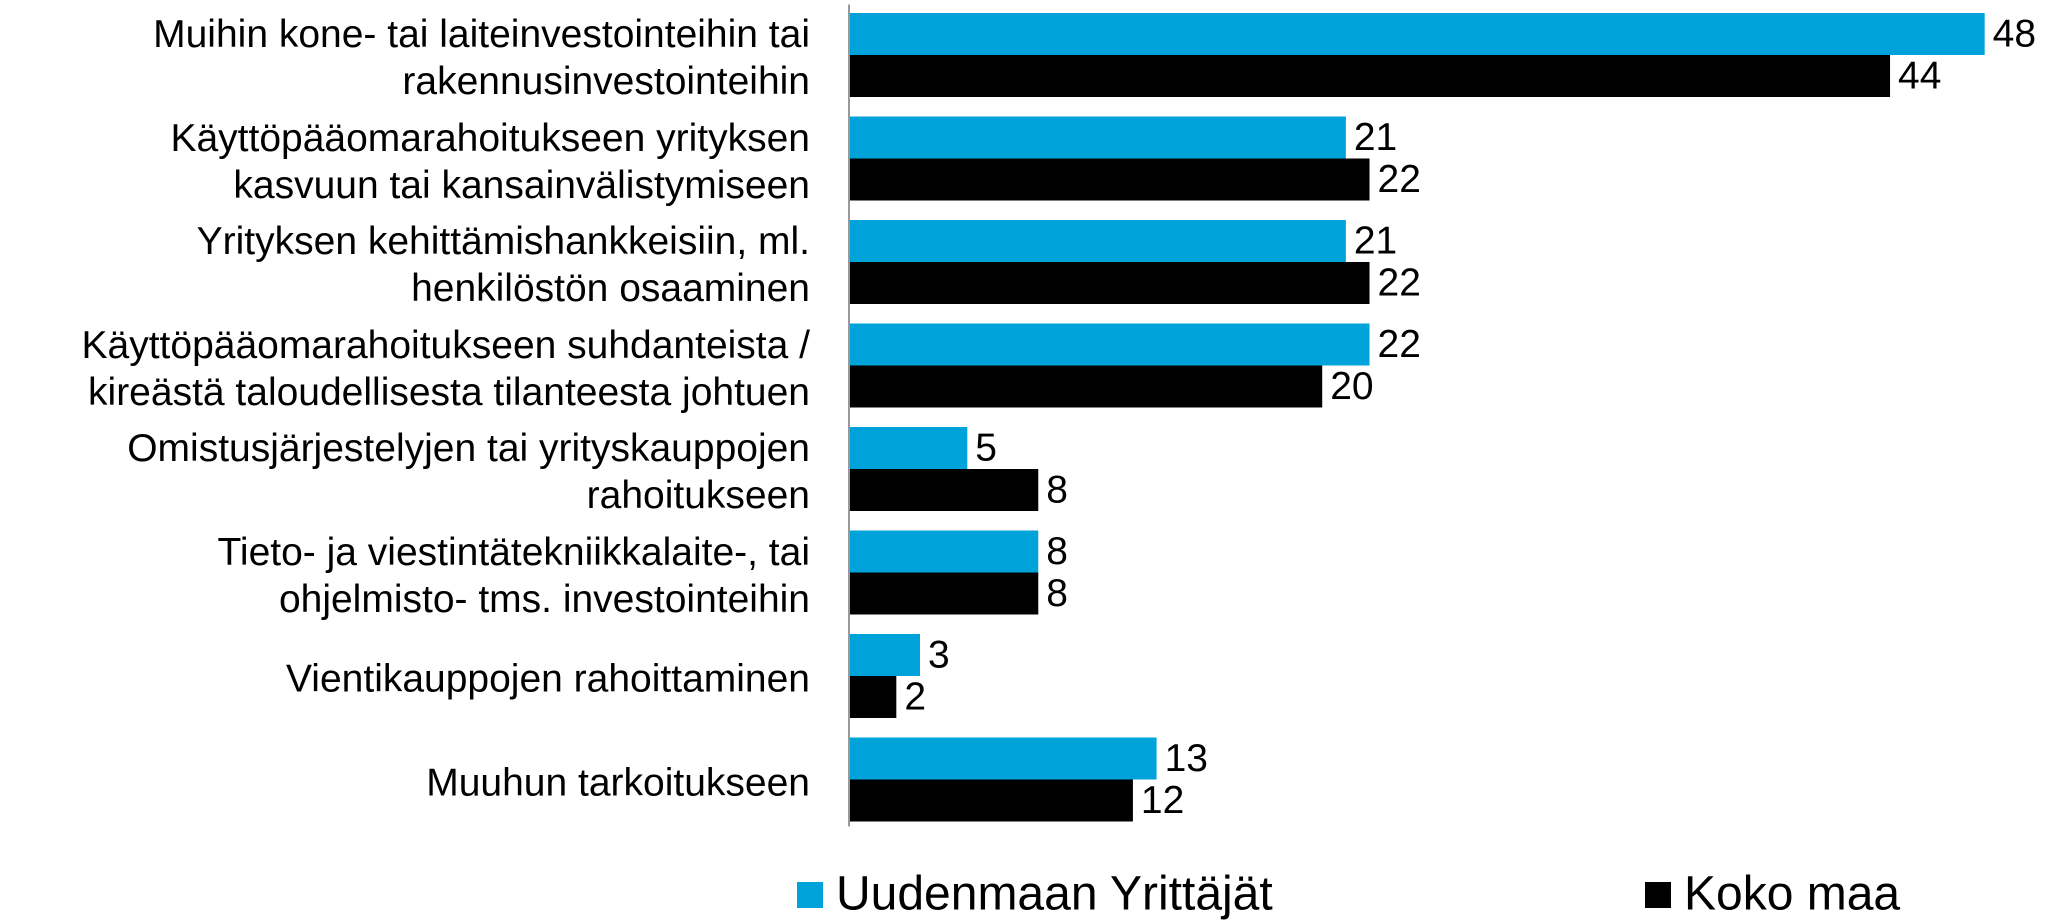  I want to click on value-label: 13, so click(1186, 758).